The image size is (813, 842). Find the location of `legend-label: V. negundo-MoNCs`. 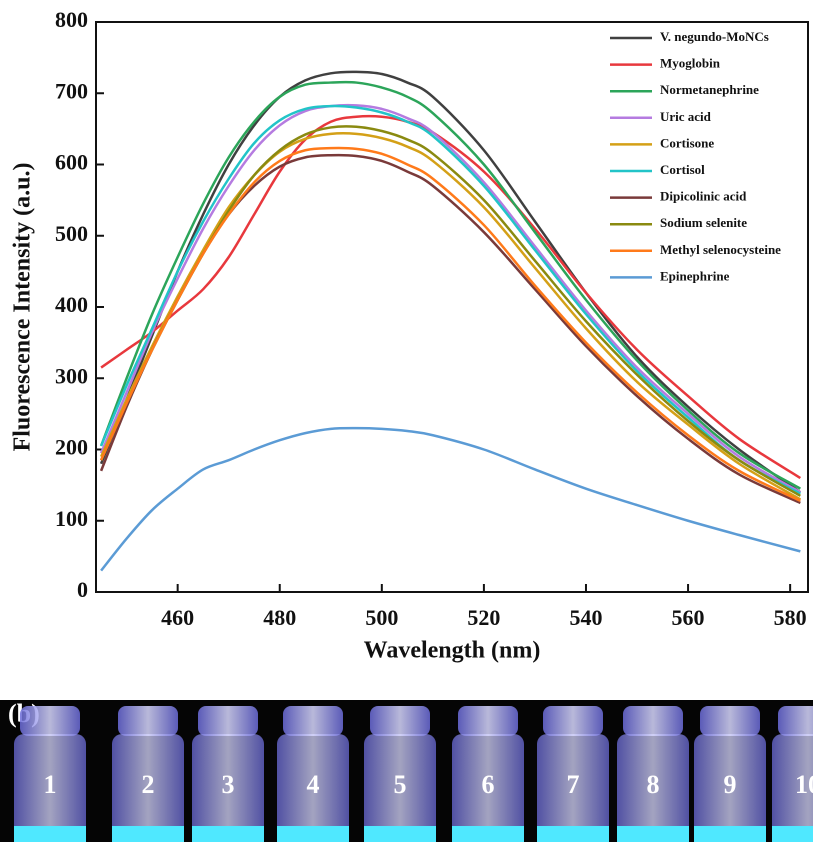

legend-label: V. negundo-MoNCs is located at coordinates (714, 36).